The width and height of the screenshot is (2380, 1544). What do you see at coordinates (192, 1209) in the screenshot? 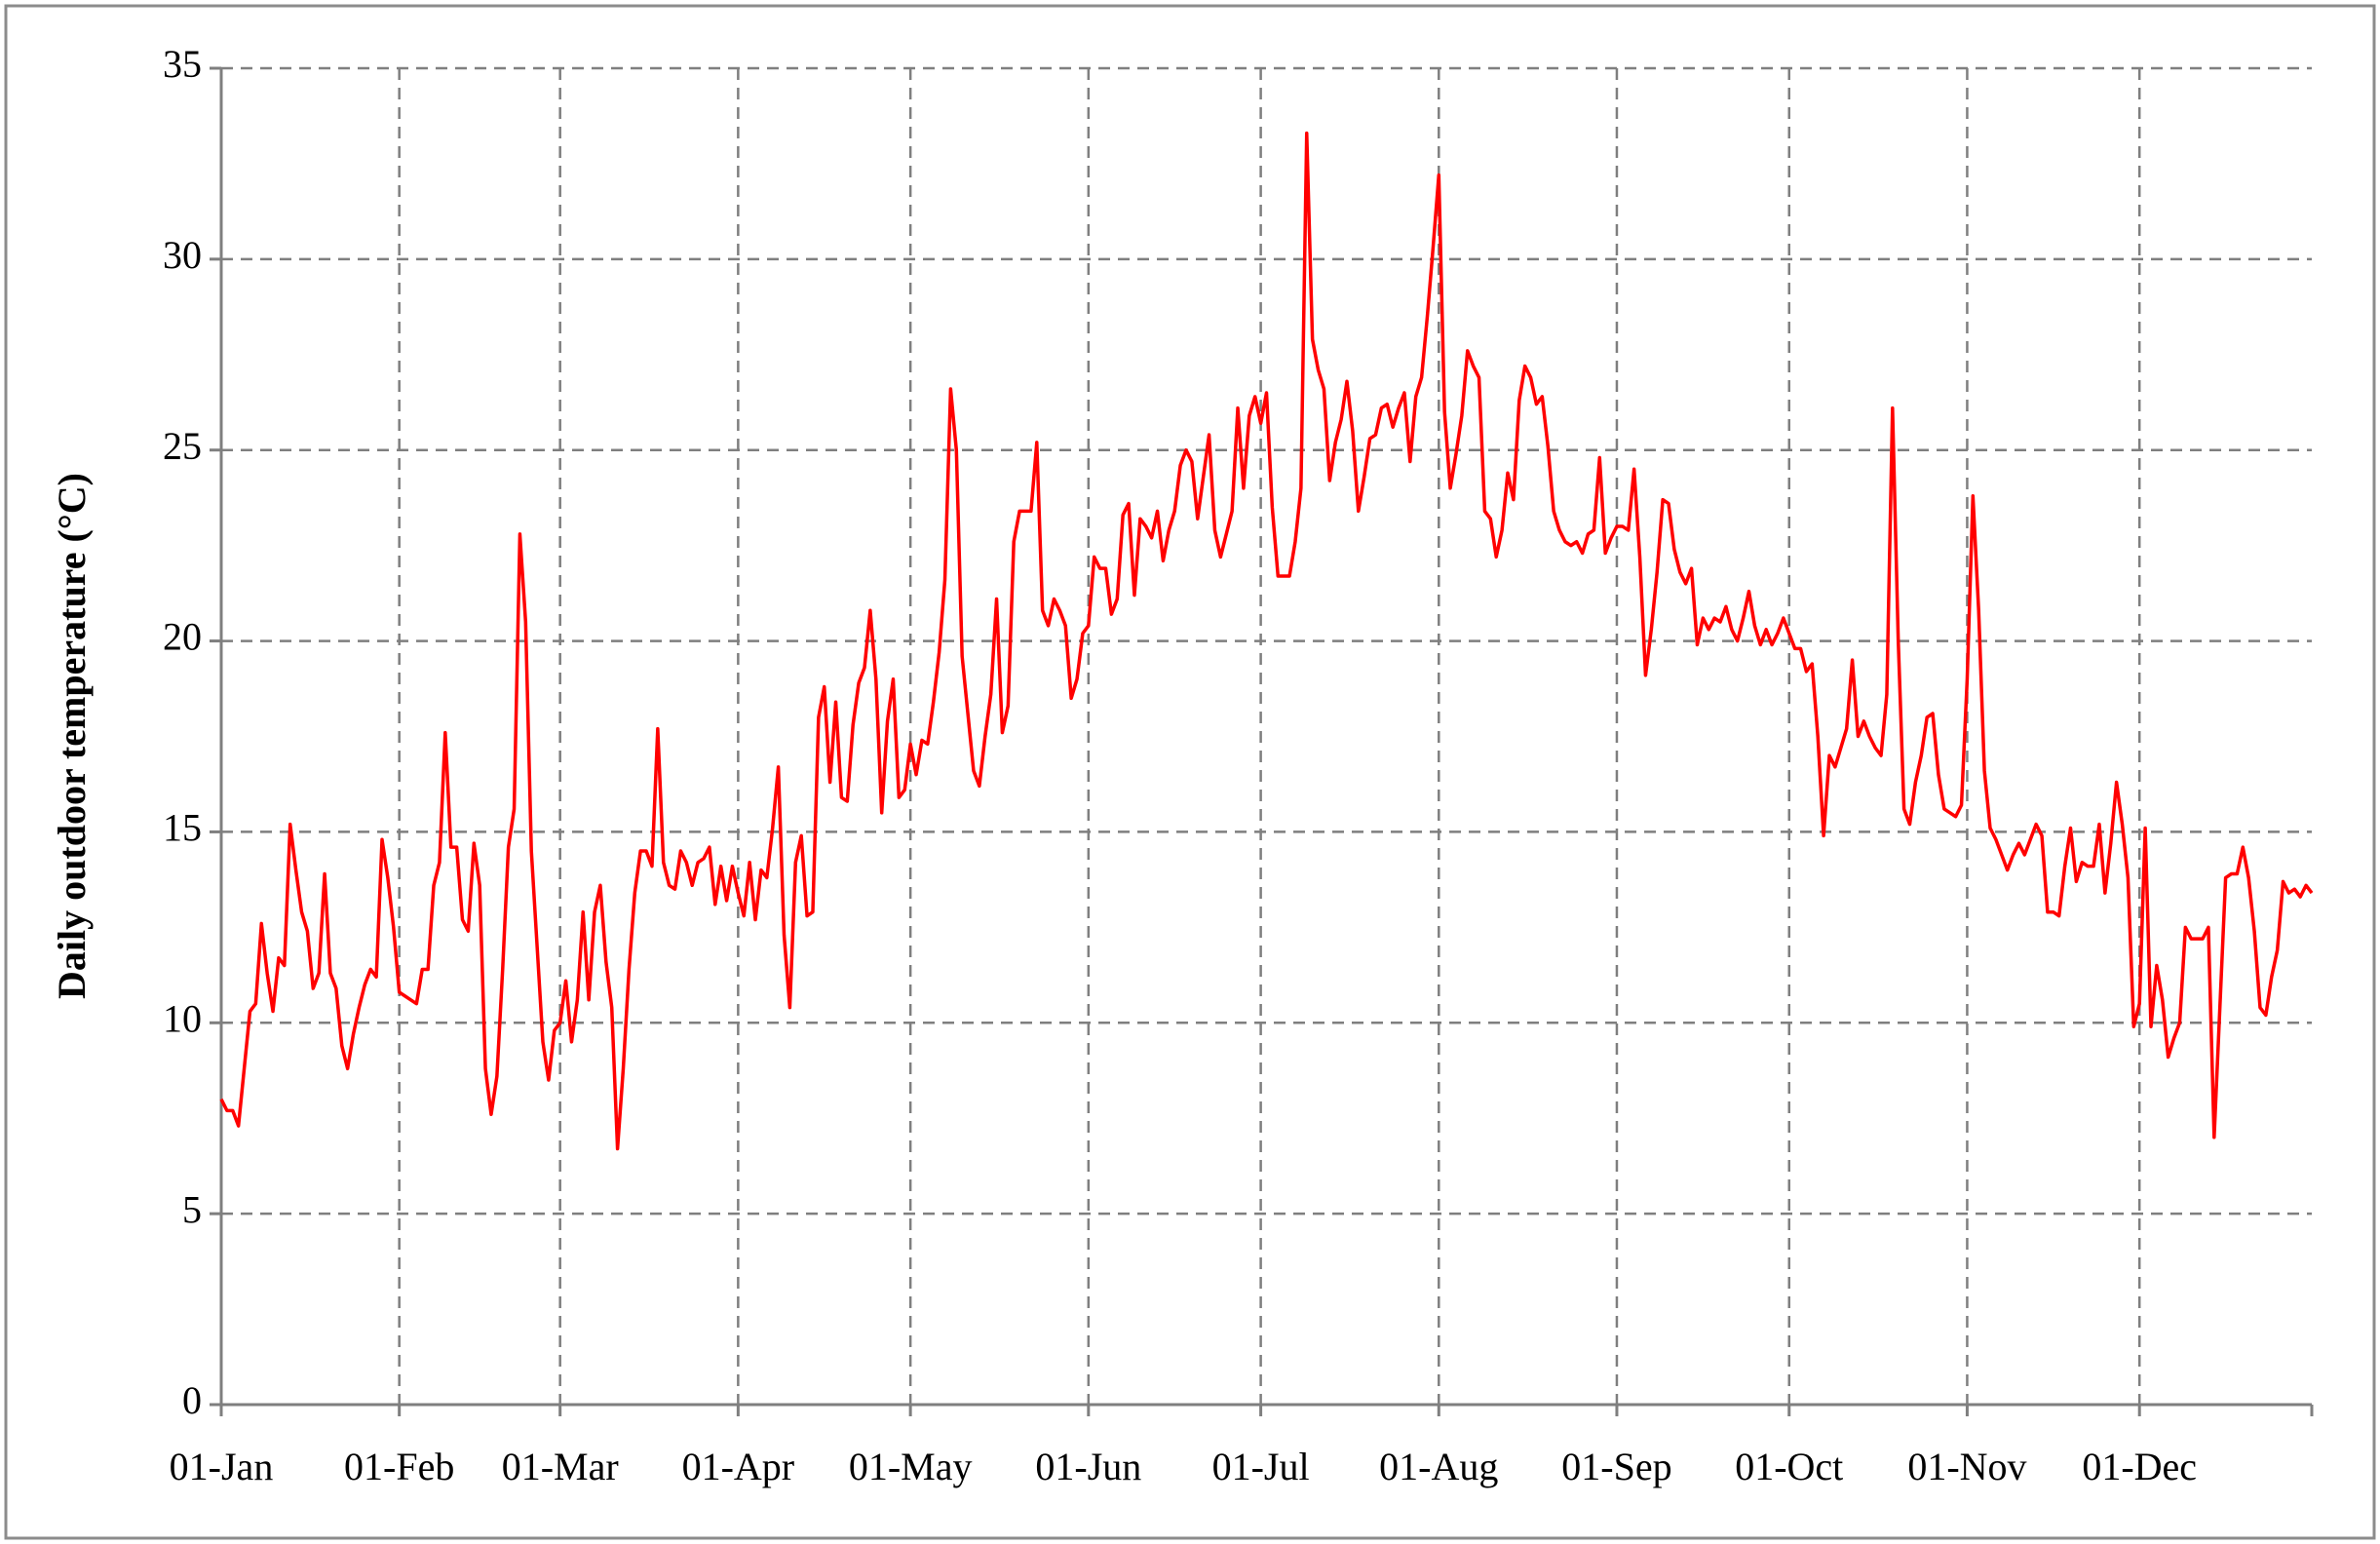
I see `y-tick-label: 5` at bounding box center [192, 1209].